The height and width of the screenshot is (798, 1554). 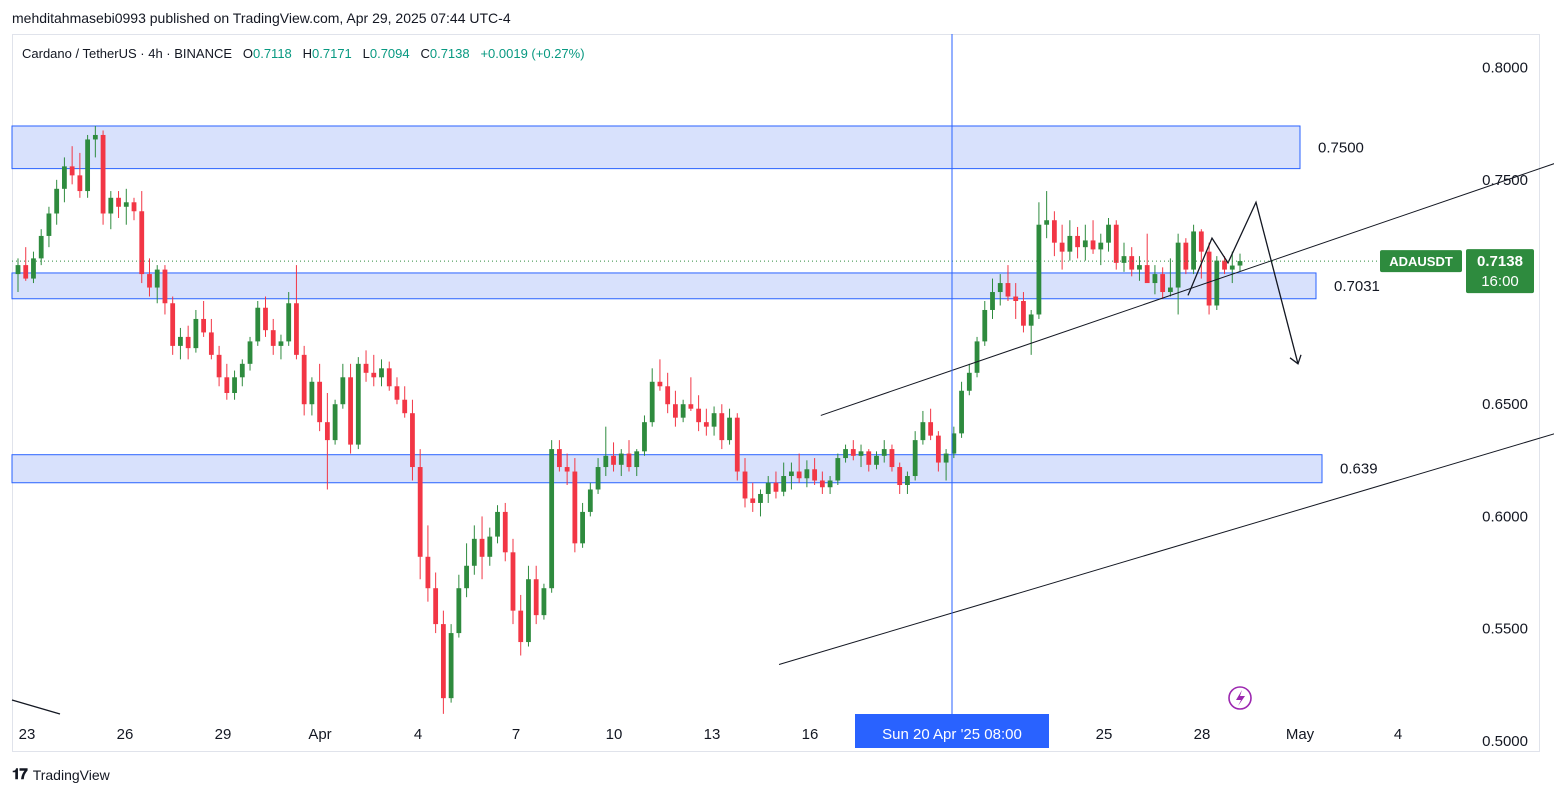 I want to click on tradingview-brand: 𝟏𝟕 TradingView, so click(x=61, y=774).